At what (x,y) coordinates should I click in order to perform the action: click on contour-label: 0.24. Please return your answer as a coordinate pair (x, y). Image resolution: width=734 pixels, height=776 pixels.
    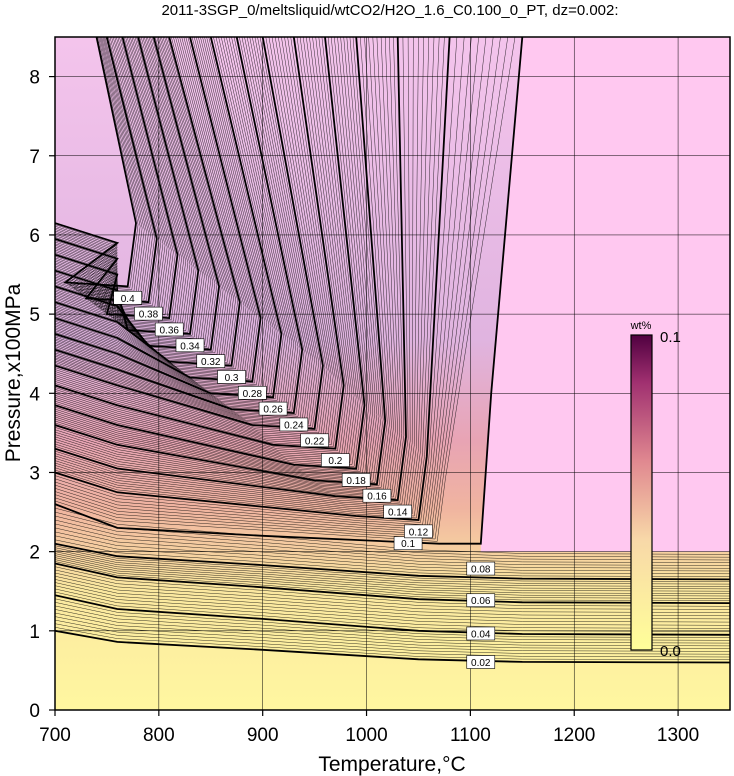
    Looking at the image, I should click on (294, 424).